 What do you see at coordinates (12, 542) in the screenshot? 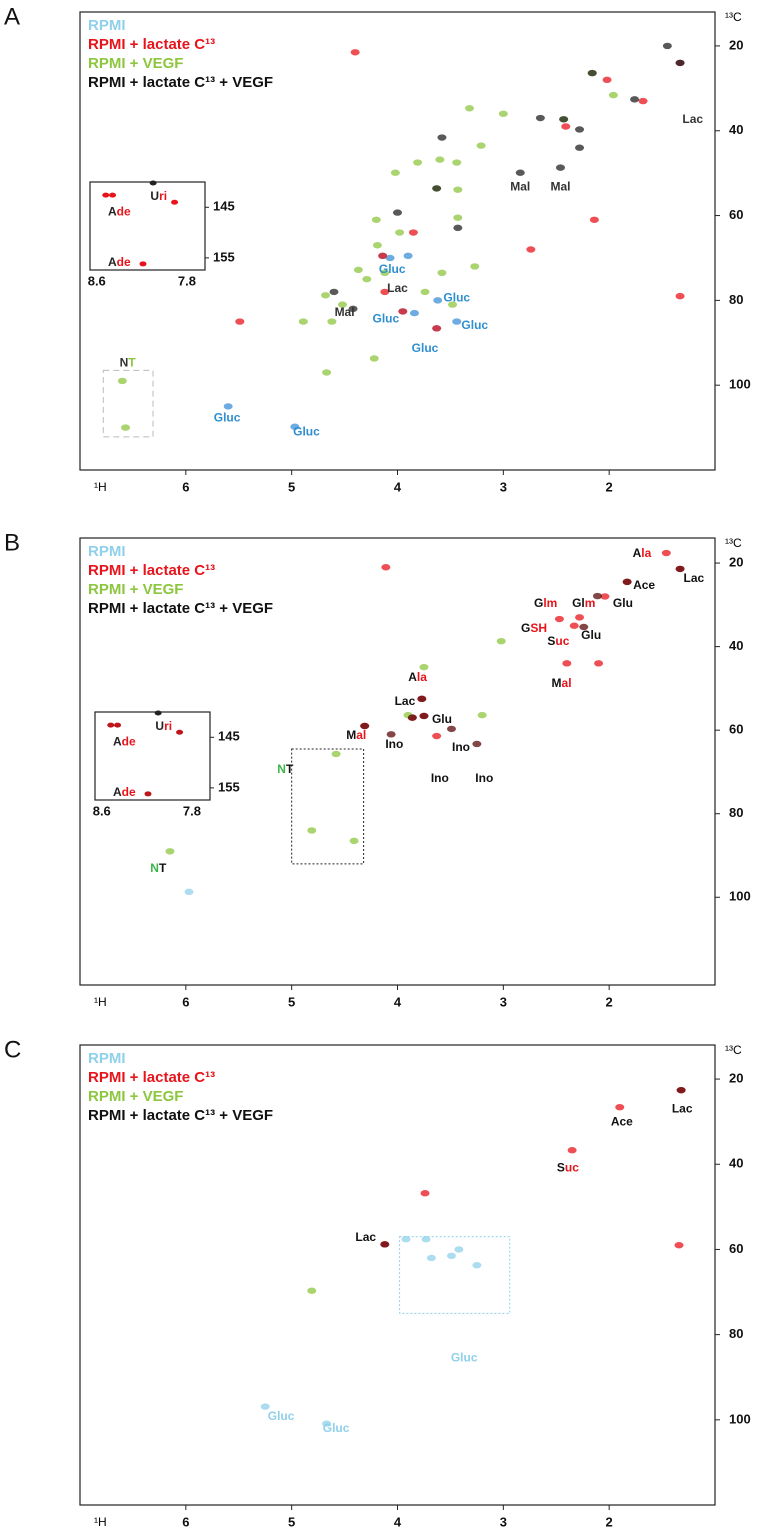
I see `panel-label: B` at bounding box center [12, 542].